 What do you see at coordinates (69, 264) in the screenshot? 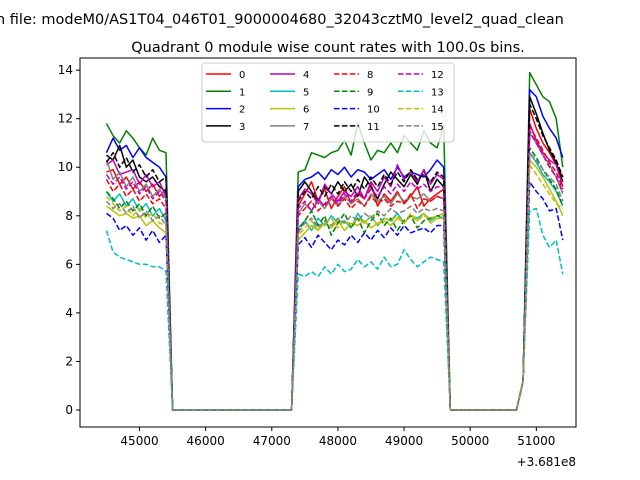
I see `y-tick-label: 6` at bounding box center [69, 264].